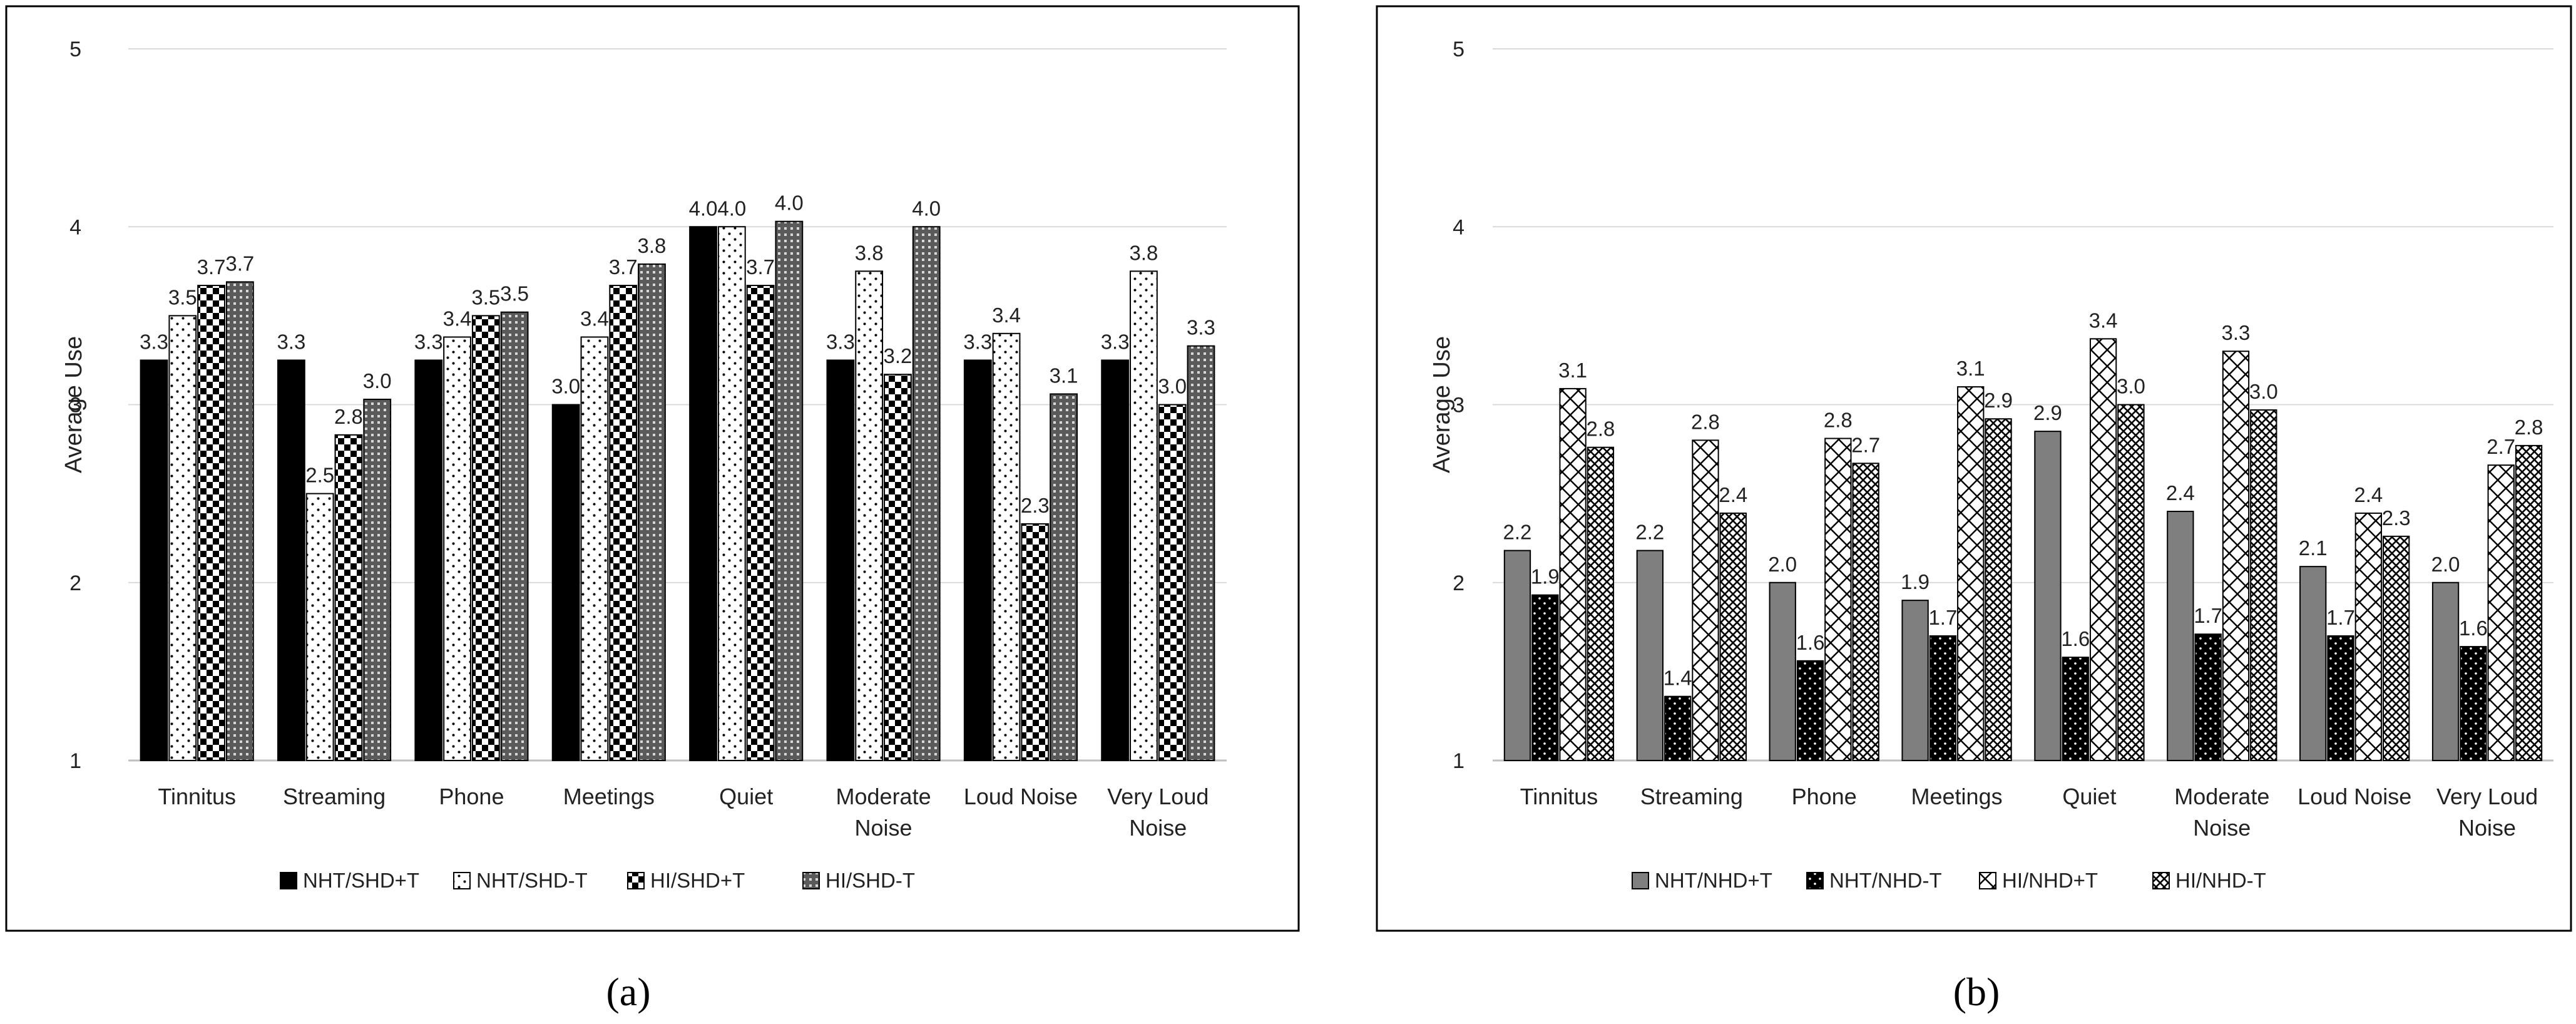  Describe the element at coordinates (870, 252) in the screenshot. I see `data-label: 3.8` at that location.